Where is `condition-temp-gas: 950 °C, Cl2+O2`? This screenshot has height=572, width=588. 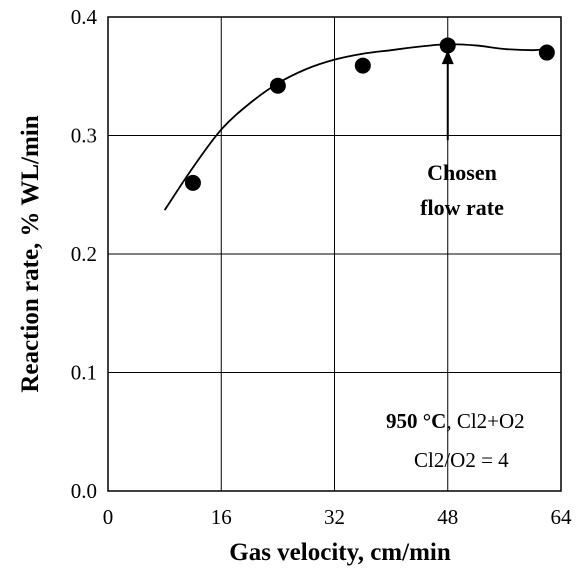 condition-temp-gas: 950 °C, Cl2+O2 is located at coordinates (455, 421).